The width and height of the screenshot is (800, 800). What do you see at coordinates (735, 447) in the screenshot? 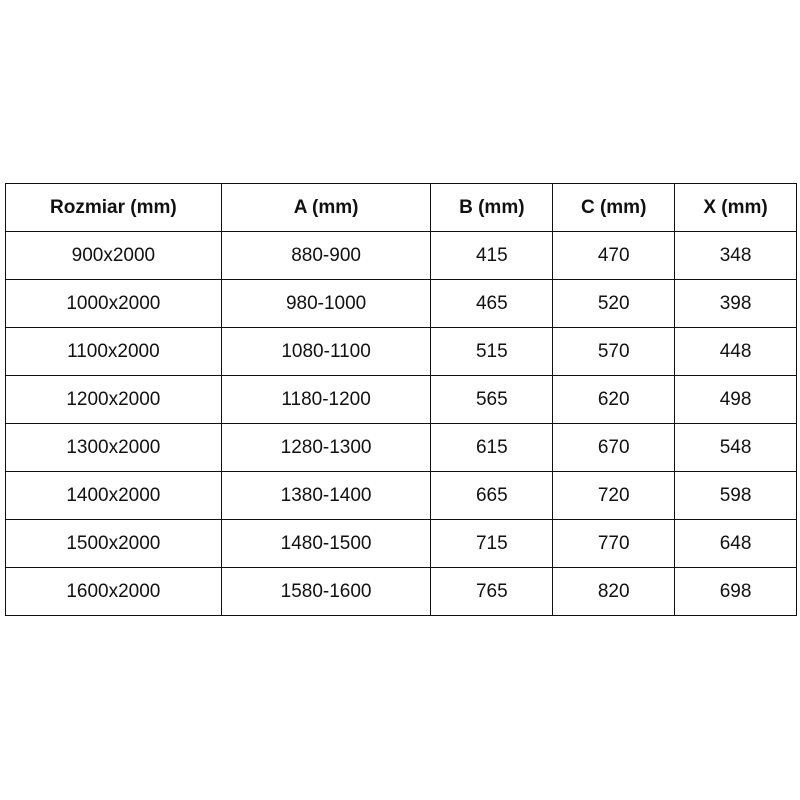
I see `table-cell: 548` at bounding box center [735, 447].